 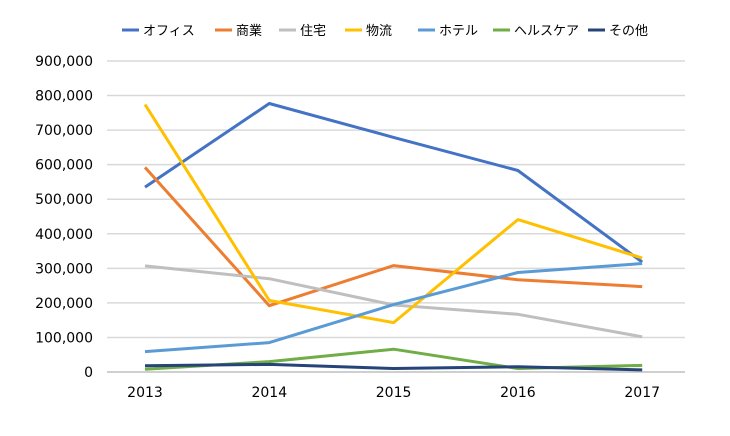 What do you see at coordinates (145, 393) in the screenshot?
I see `x-tick-label: 2013` at bounding box center [145, 393].